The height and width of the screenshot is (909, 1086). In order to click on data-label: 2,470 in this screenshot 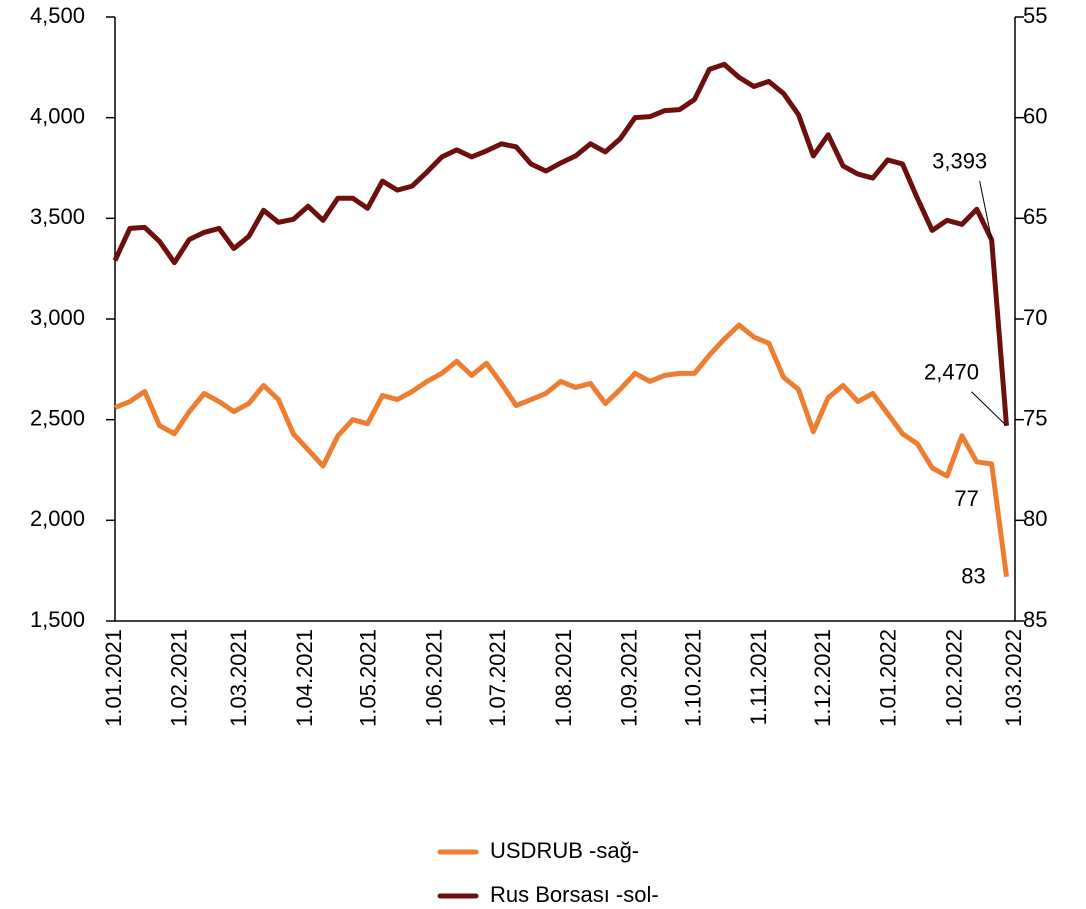, I will do `click(951, 372)`.